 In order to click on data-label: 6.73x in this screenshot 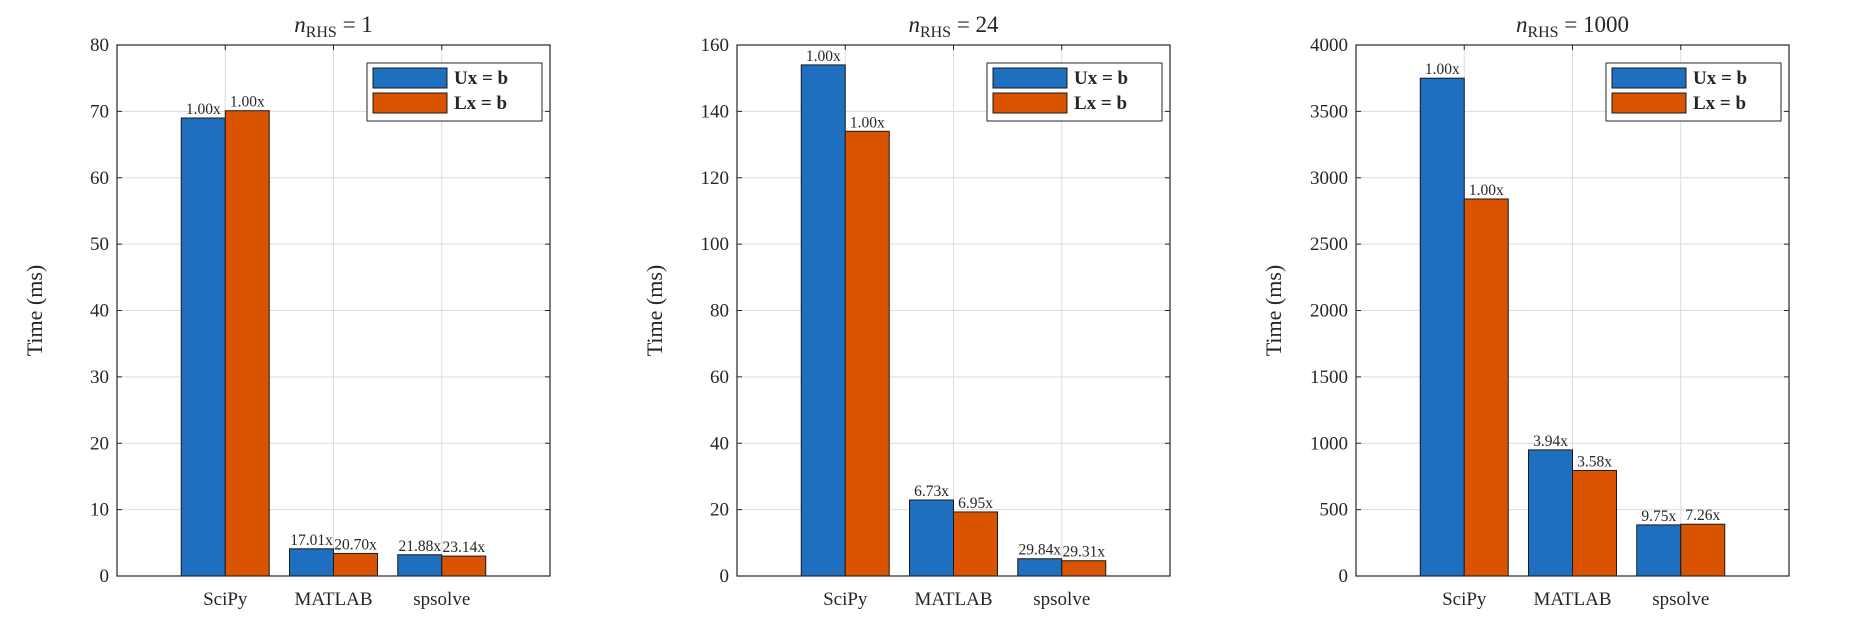, I will do `click(931, 491)`.